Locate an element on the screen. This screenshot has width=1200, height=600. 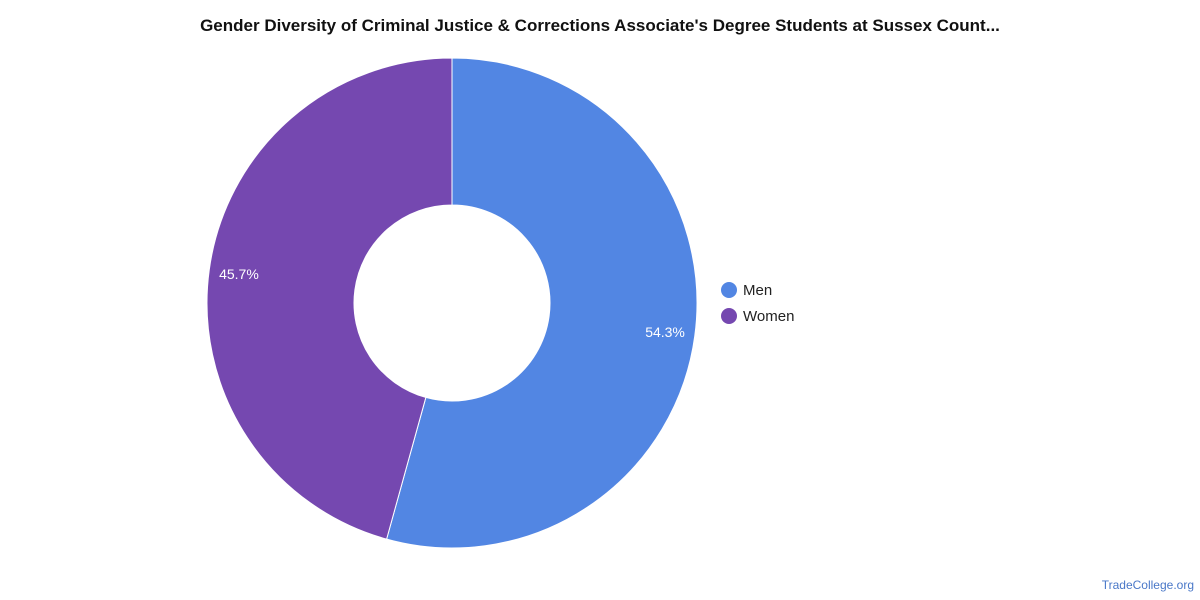
watermark: TradeCollege.org is located at coordinates (1147, 585).